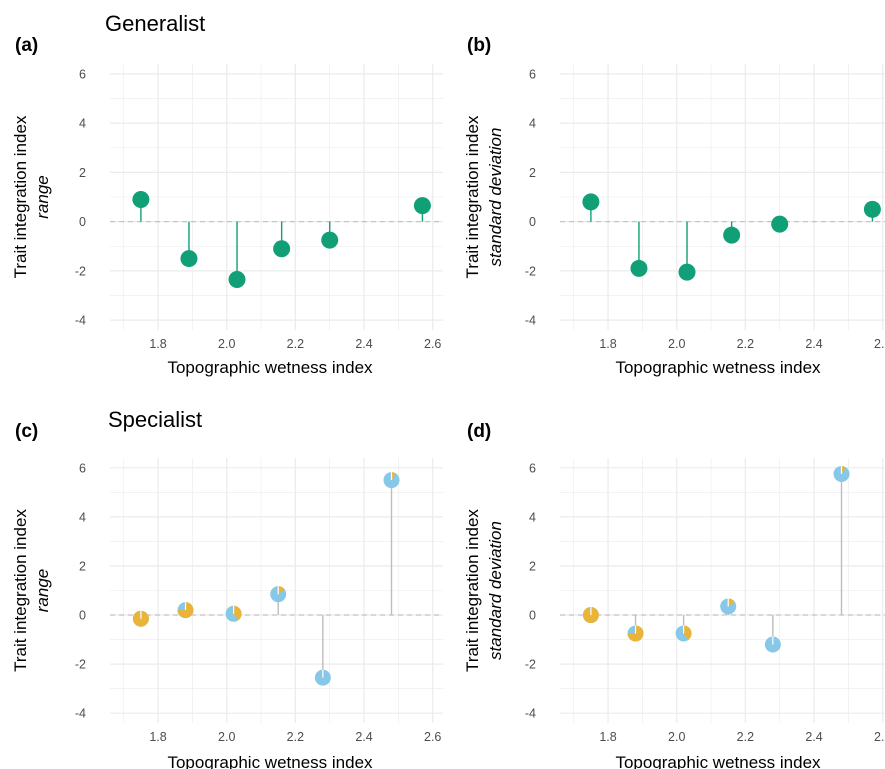  Describe the element at coordinates (26, 431) in the screenshot. I see `panel-tag: (c)` at that location.